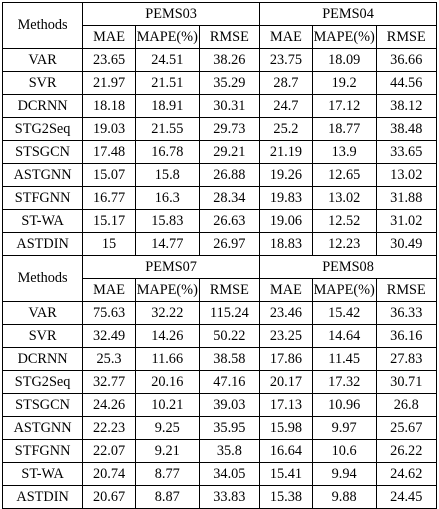 Image resolution: width=439 pixels, height=509 pixels. I want to click on metric-value-cell: 9.94, so click(344, 474).